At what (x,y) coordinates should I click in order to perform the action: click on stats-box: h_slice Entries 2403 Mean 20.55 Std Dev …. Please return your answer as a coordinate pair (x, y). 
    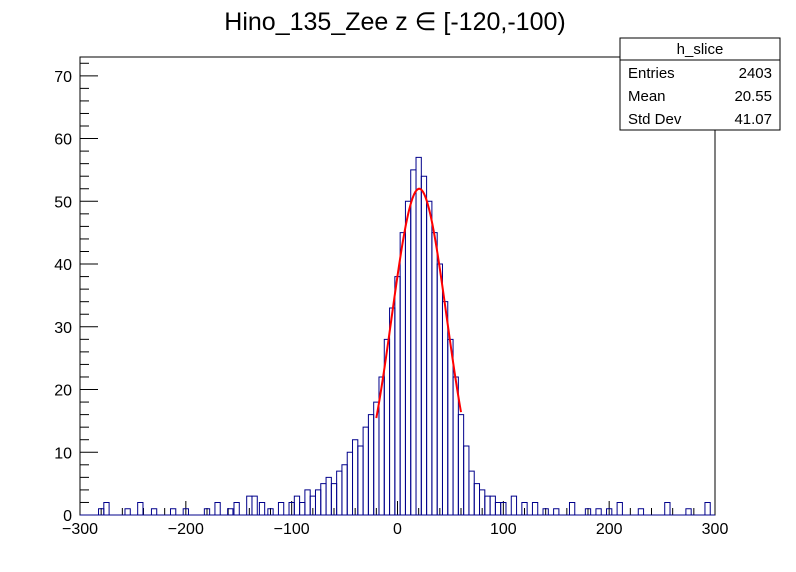
    Looking at the image, I should click on (700, 84).